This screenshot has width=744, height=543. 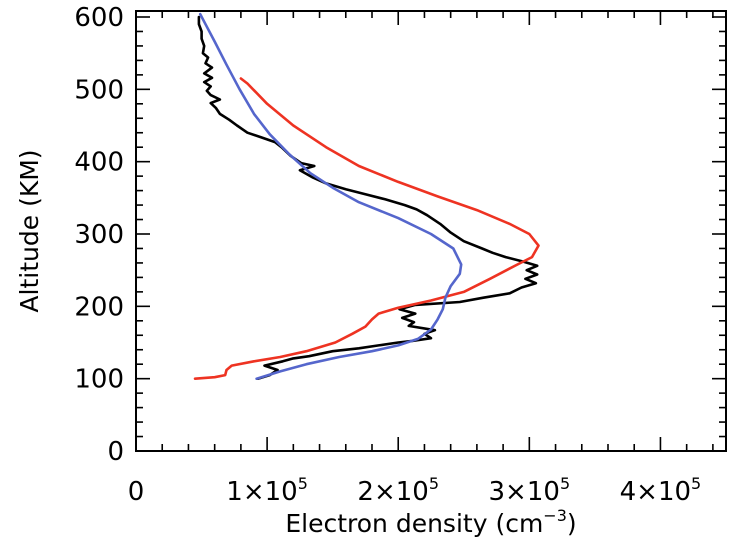 What do you see at coordinates (398, 490) in the screenshot?
I see `x-tick-label: 2×10⁵` at bounding box center [398, 490].